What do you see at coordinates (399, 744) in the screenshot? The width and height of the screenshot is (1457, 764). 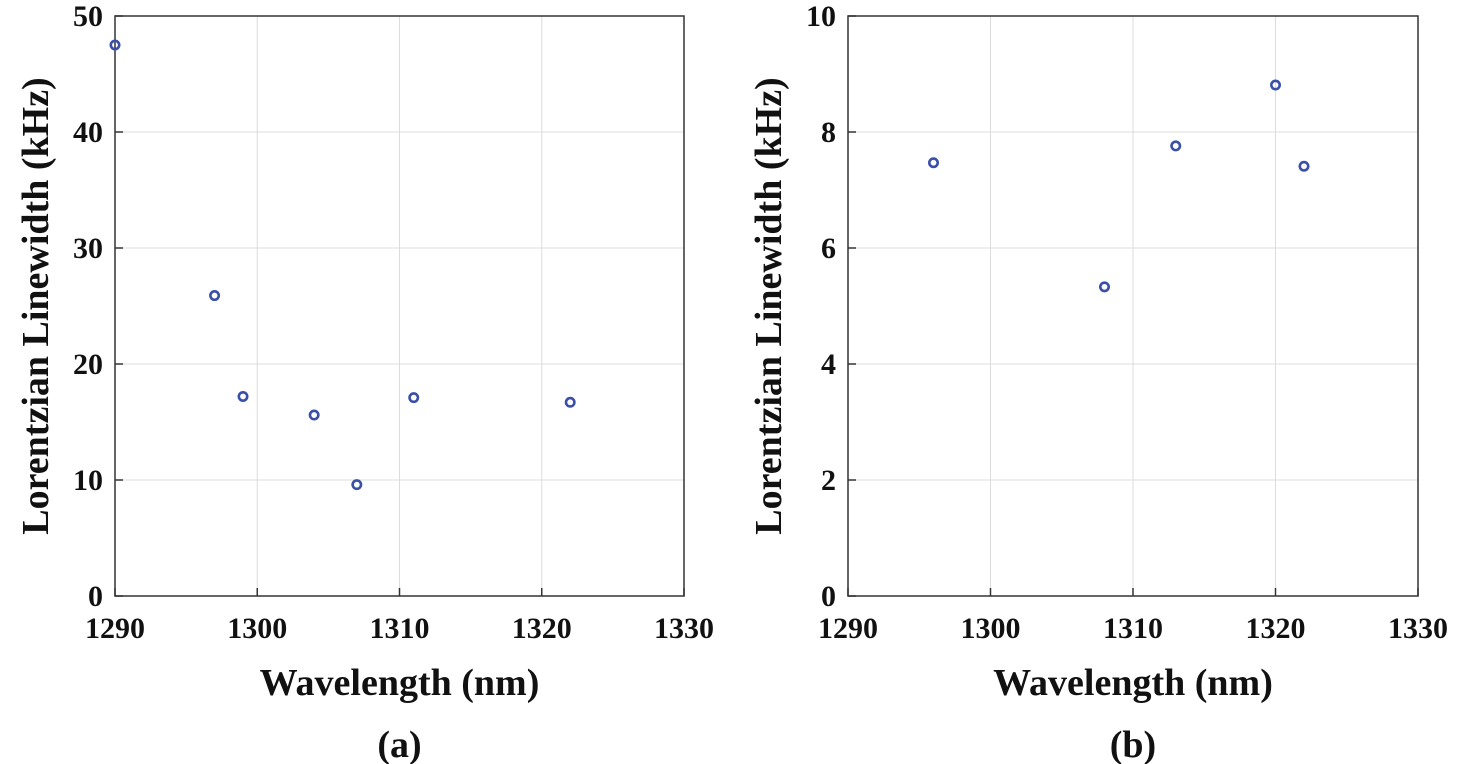 I see `panel-label: (a)` at bounding box center [399, 744].